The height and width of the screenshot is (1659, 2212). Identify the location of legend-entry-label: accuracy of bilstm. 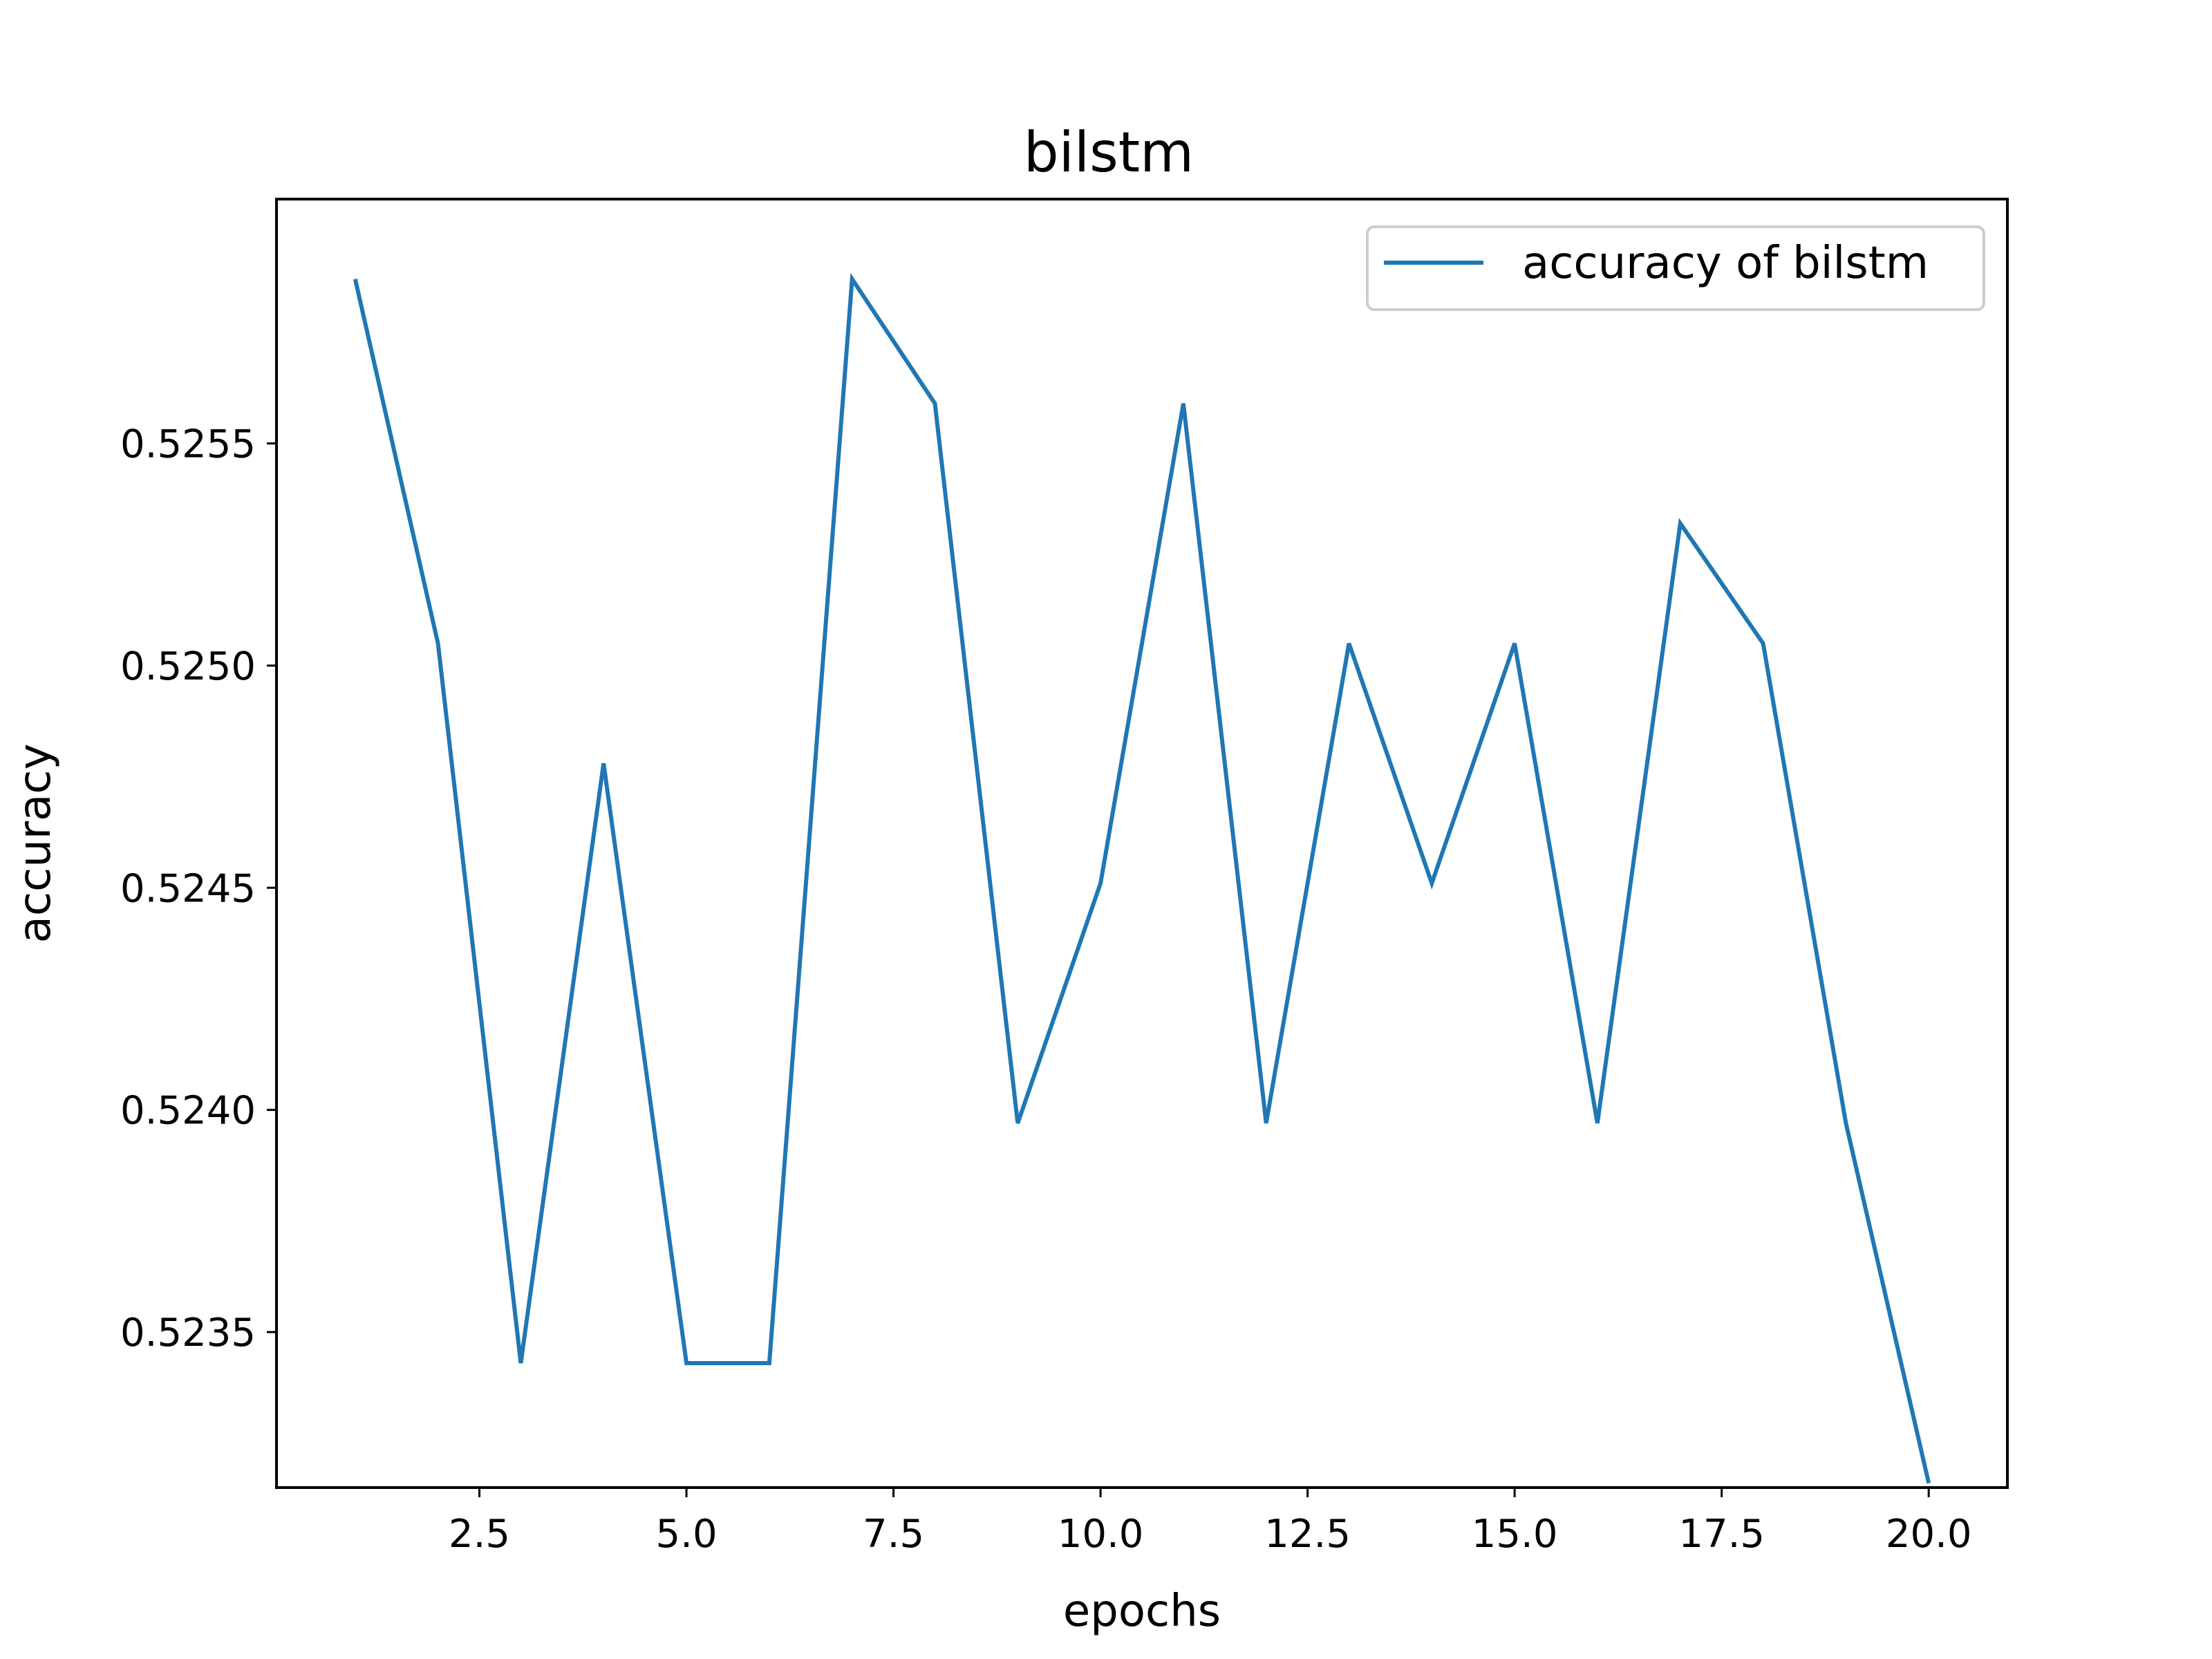
(1726, 263).